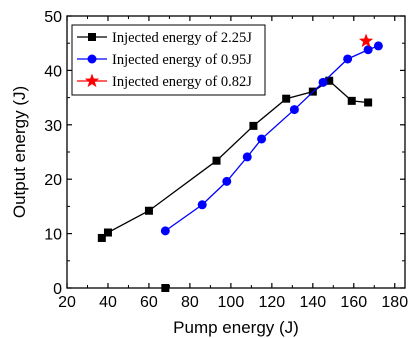 The height and width of the screenshot is (338, 411). I want to click on y-tick-label: 40, so click(53, 71).